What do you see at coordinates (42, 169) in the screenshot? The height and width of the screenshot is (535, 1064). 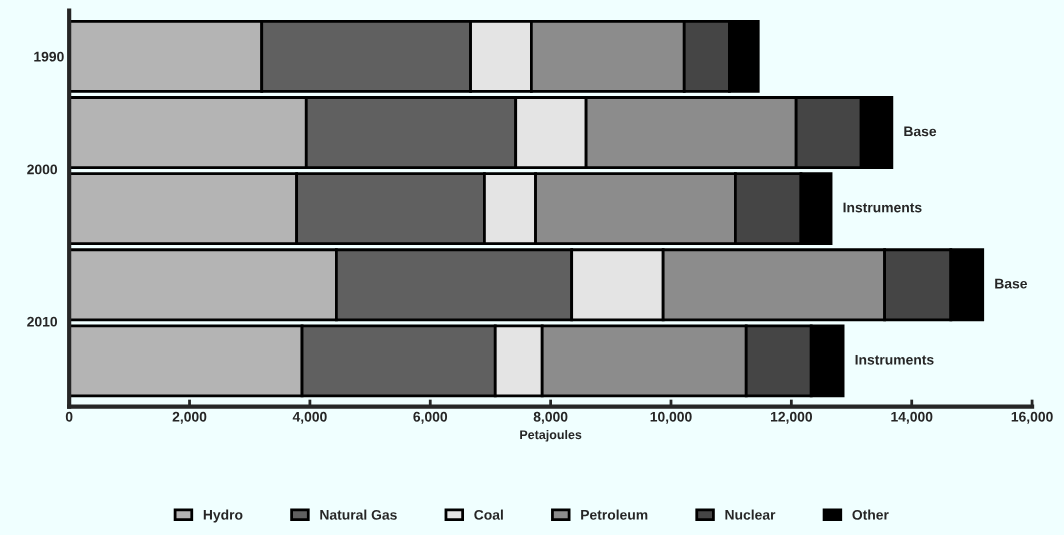 I see `text: 2000` at bounding box center [42, 169].